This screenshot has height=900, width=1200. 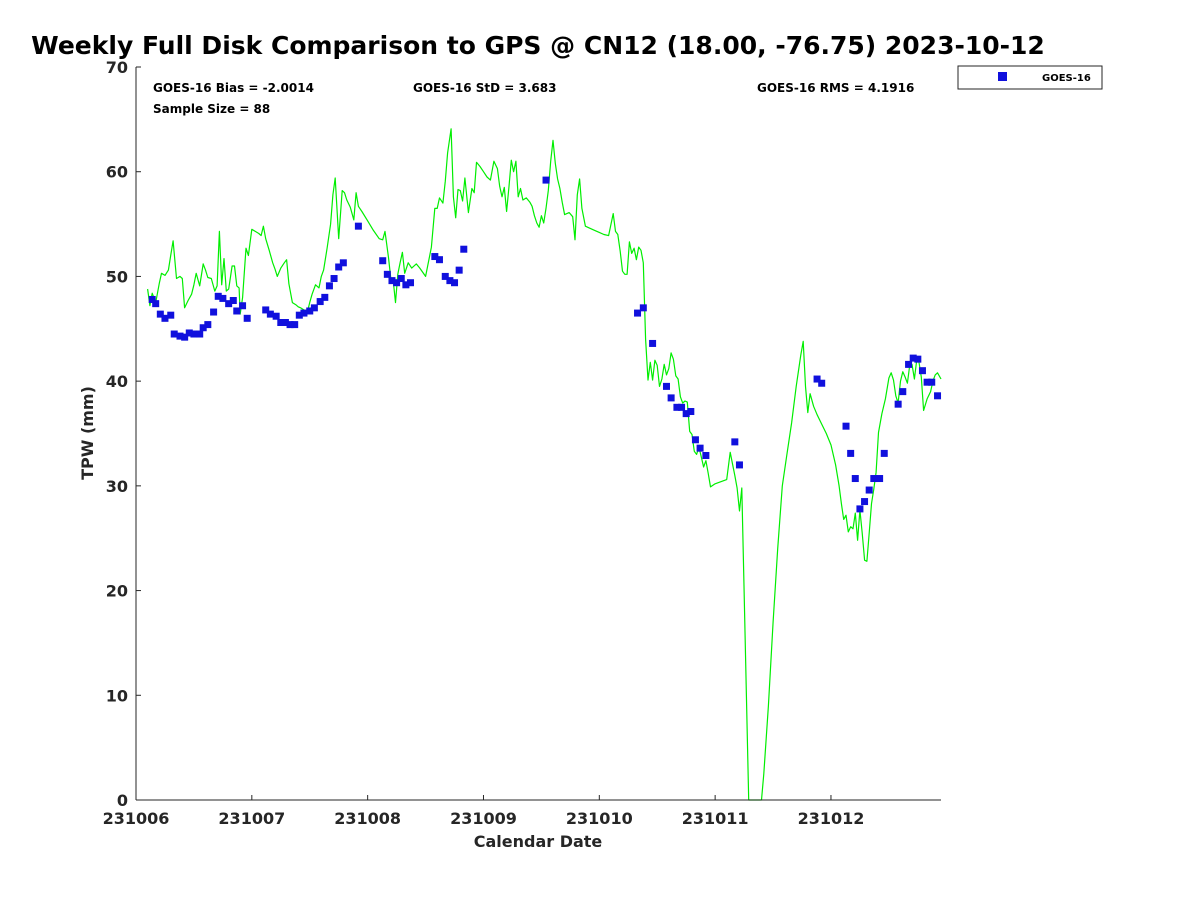 I want to click on y-tick-label: 30, so click(x=117, y=486).